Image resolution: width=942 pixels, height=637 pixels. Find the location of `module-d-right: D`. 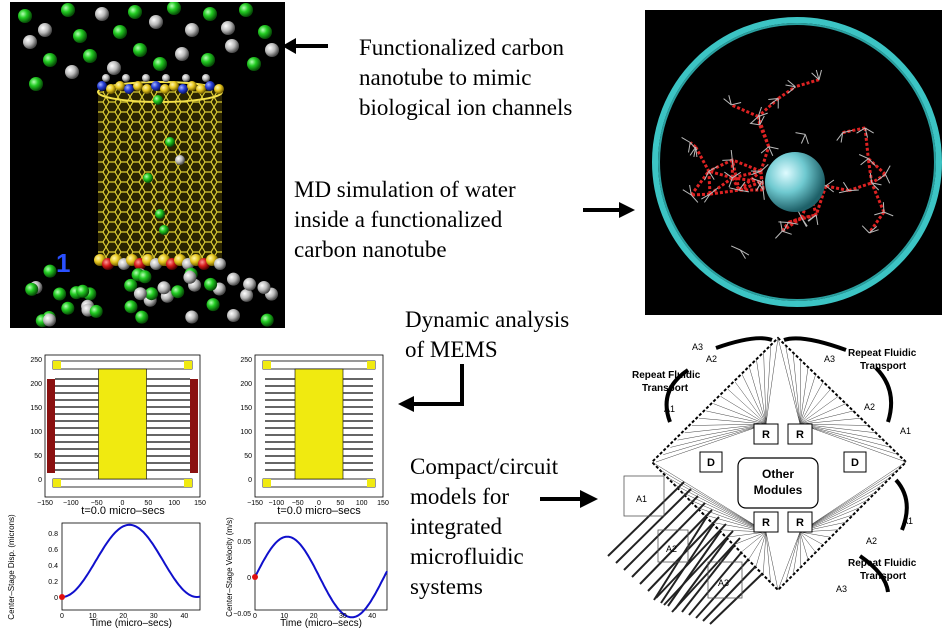

module-d-right: D is located at coordinates (855, 462).